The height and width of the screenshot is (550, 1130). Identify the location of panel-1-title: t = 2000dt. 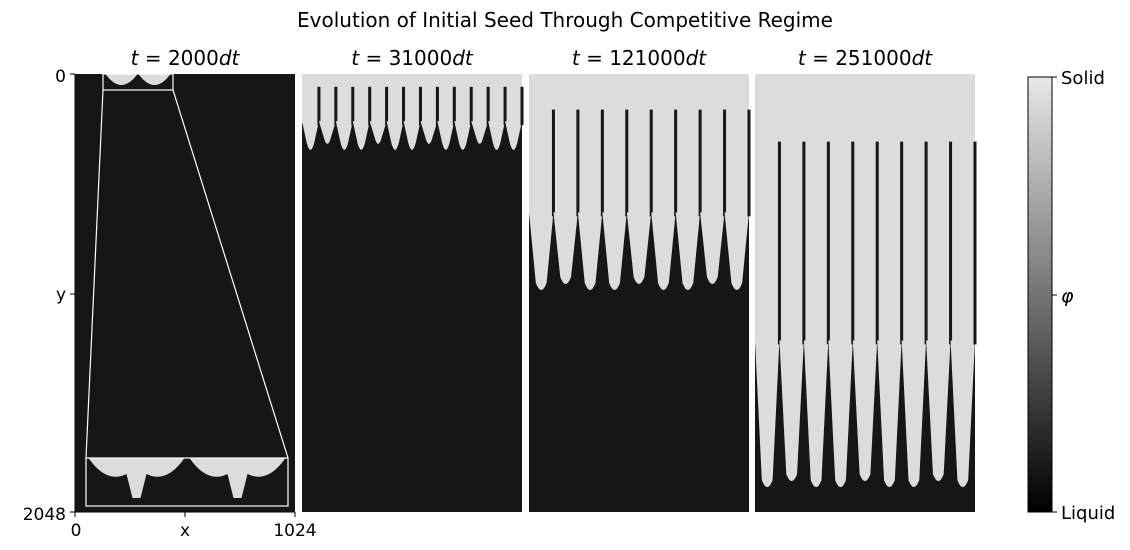
(186, 58).